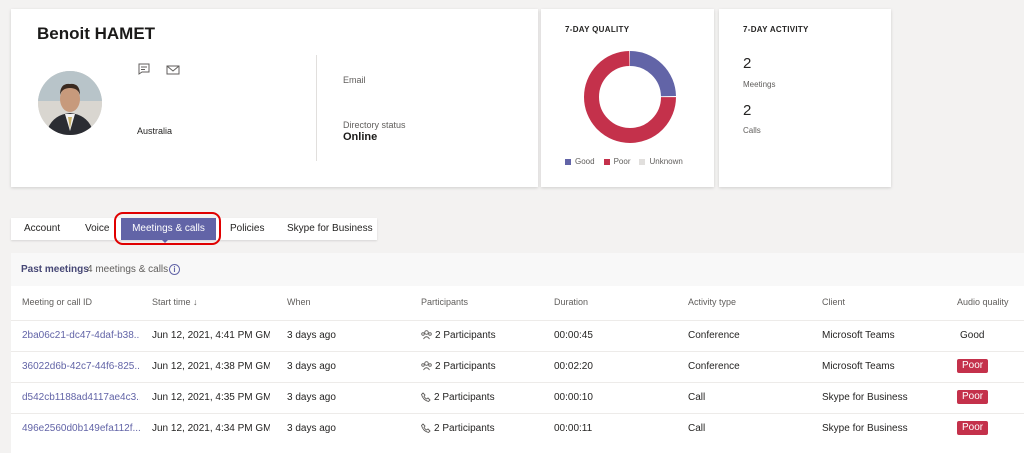  I want to click on col-audio-quality: Audio quality, so click(983, 302).